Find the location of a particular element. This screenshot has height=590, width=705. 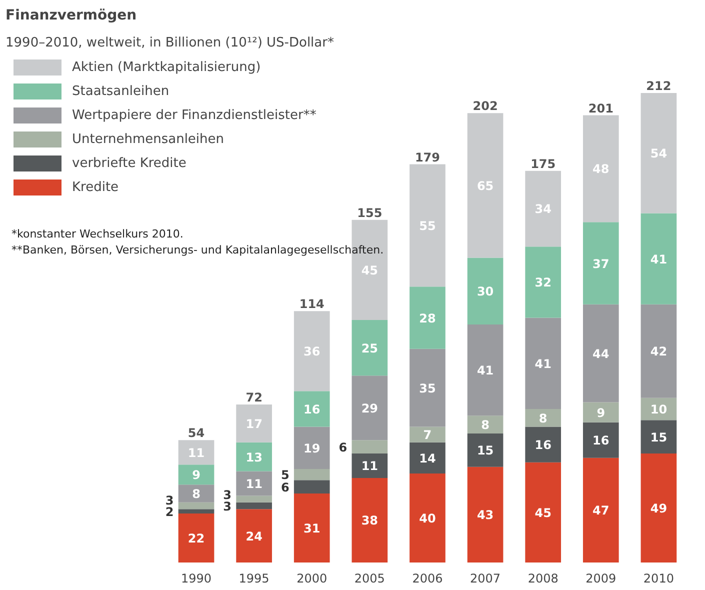

data-label: 5 is located at coordinates (285, 475).